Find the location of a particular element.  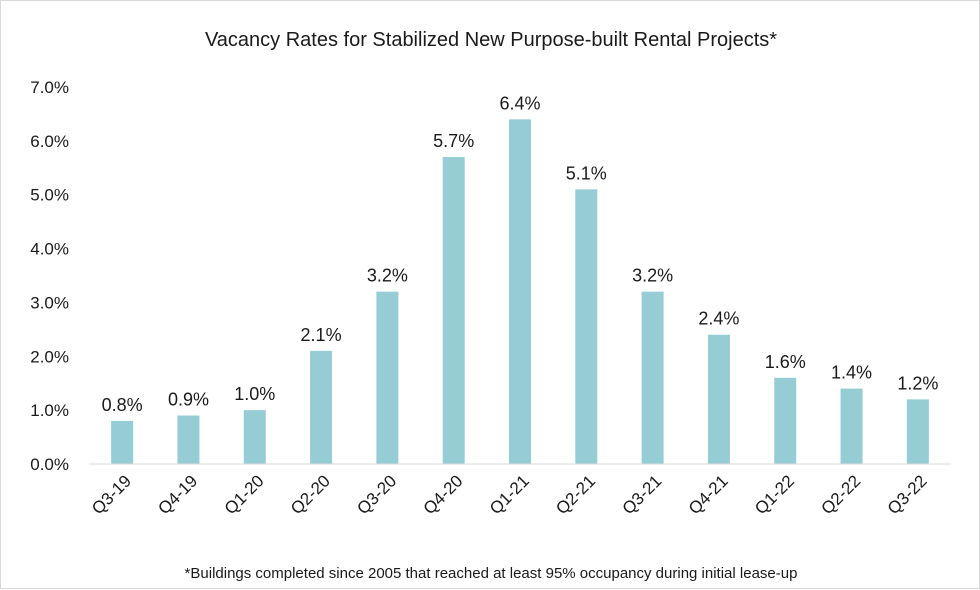

data-label-q1-22: 1.6% is located at coordinates (785, 362).